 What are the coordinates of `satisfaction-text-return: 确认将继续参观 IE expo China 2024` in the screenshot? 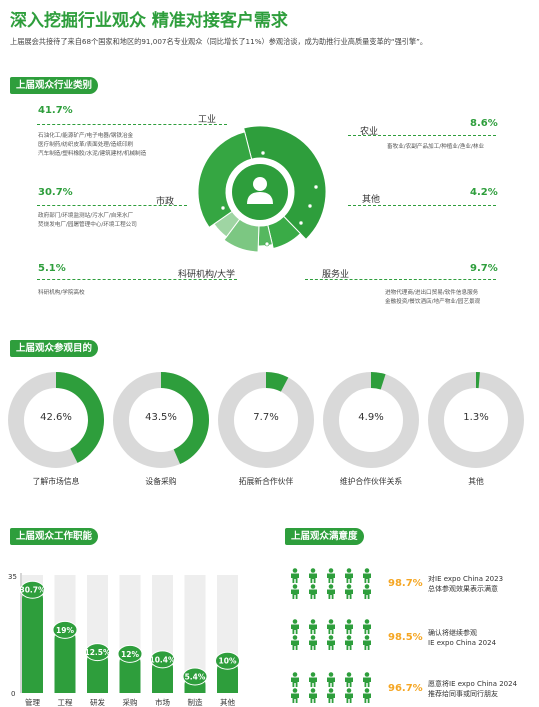 It's located at (462, 638).